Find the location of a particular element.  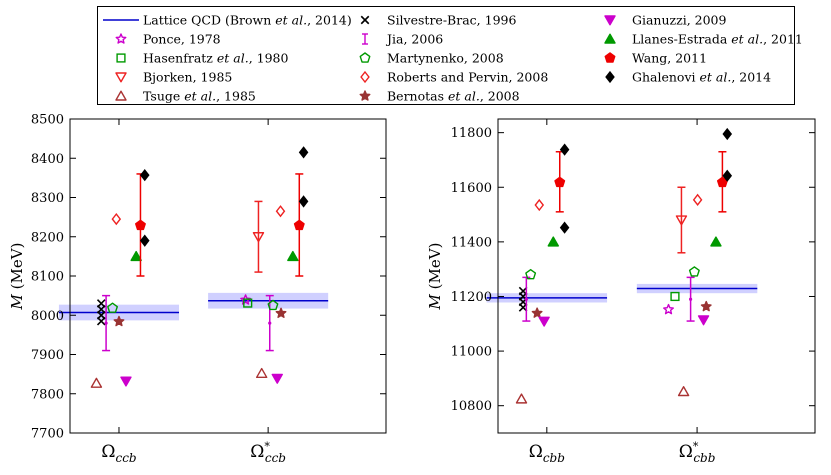

legend-label-bjorken: Bjorken, 1985 is located at coordinates (187, 77).